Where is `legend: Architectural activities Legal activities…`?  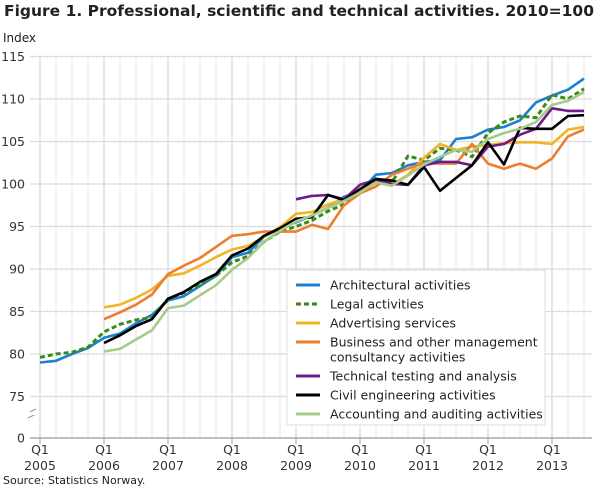
legend: Architectural activities Legal activities… is located at coordinates (416, 347).